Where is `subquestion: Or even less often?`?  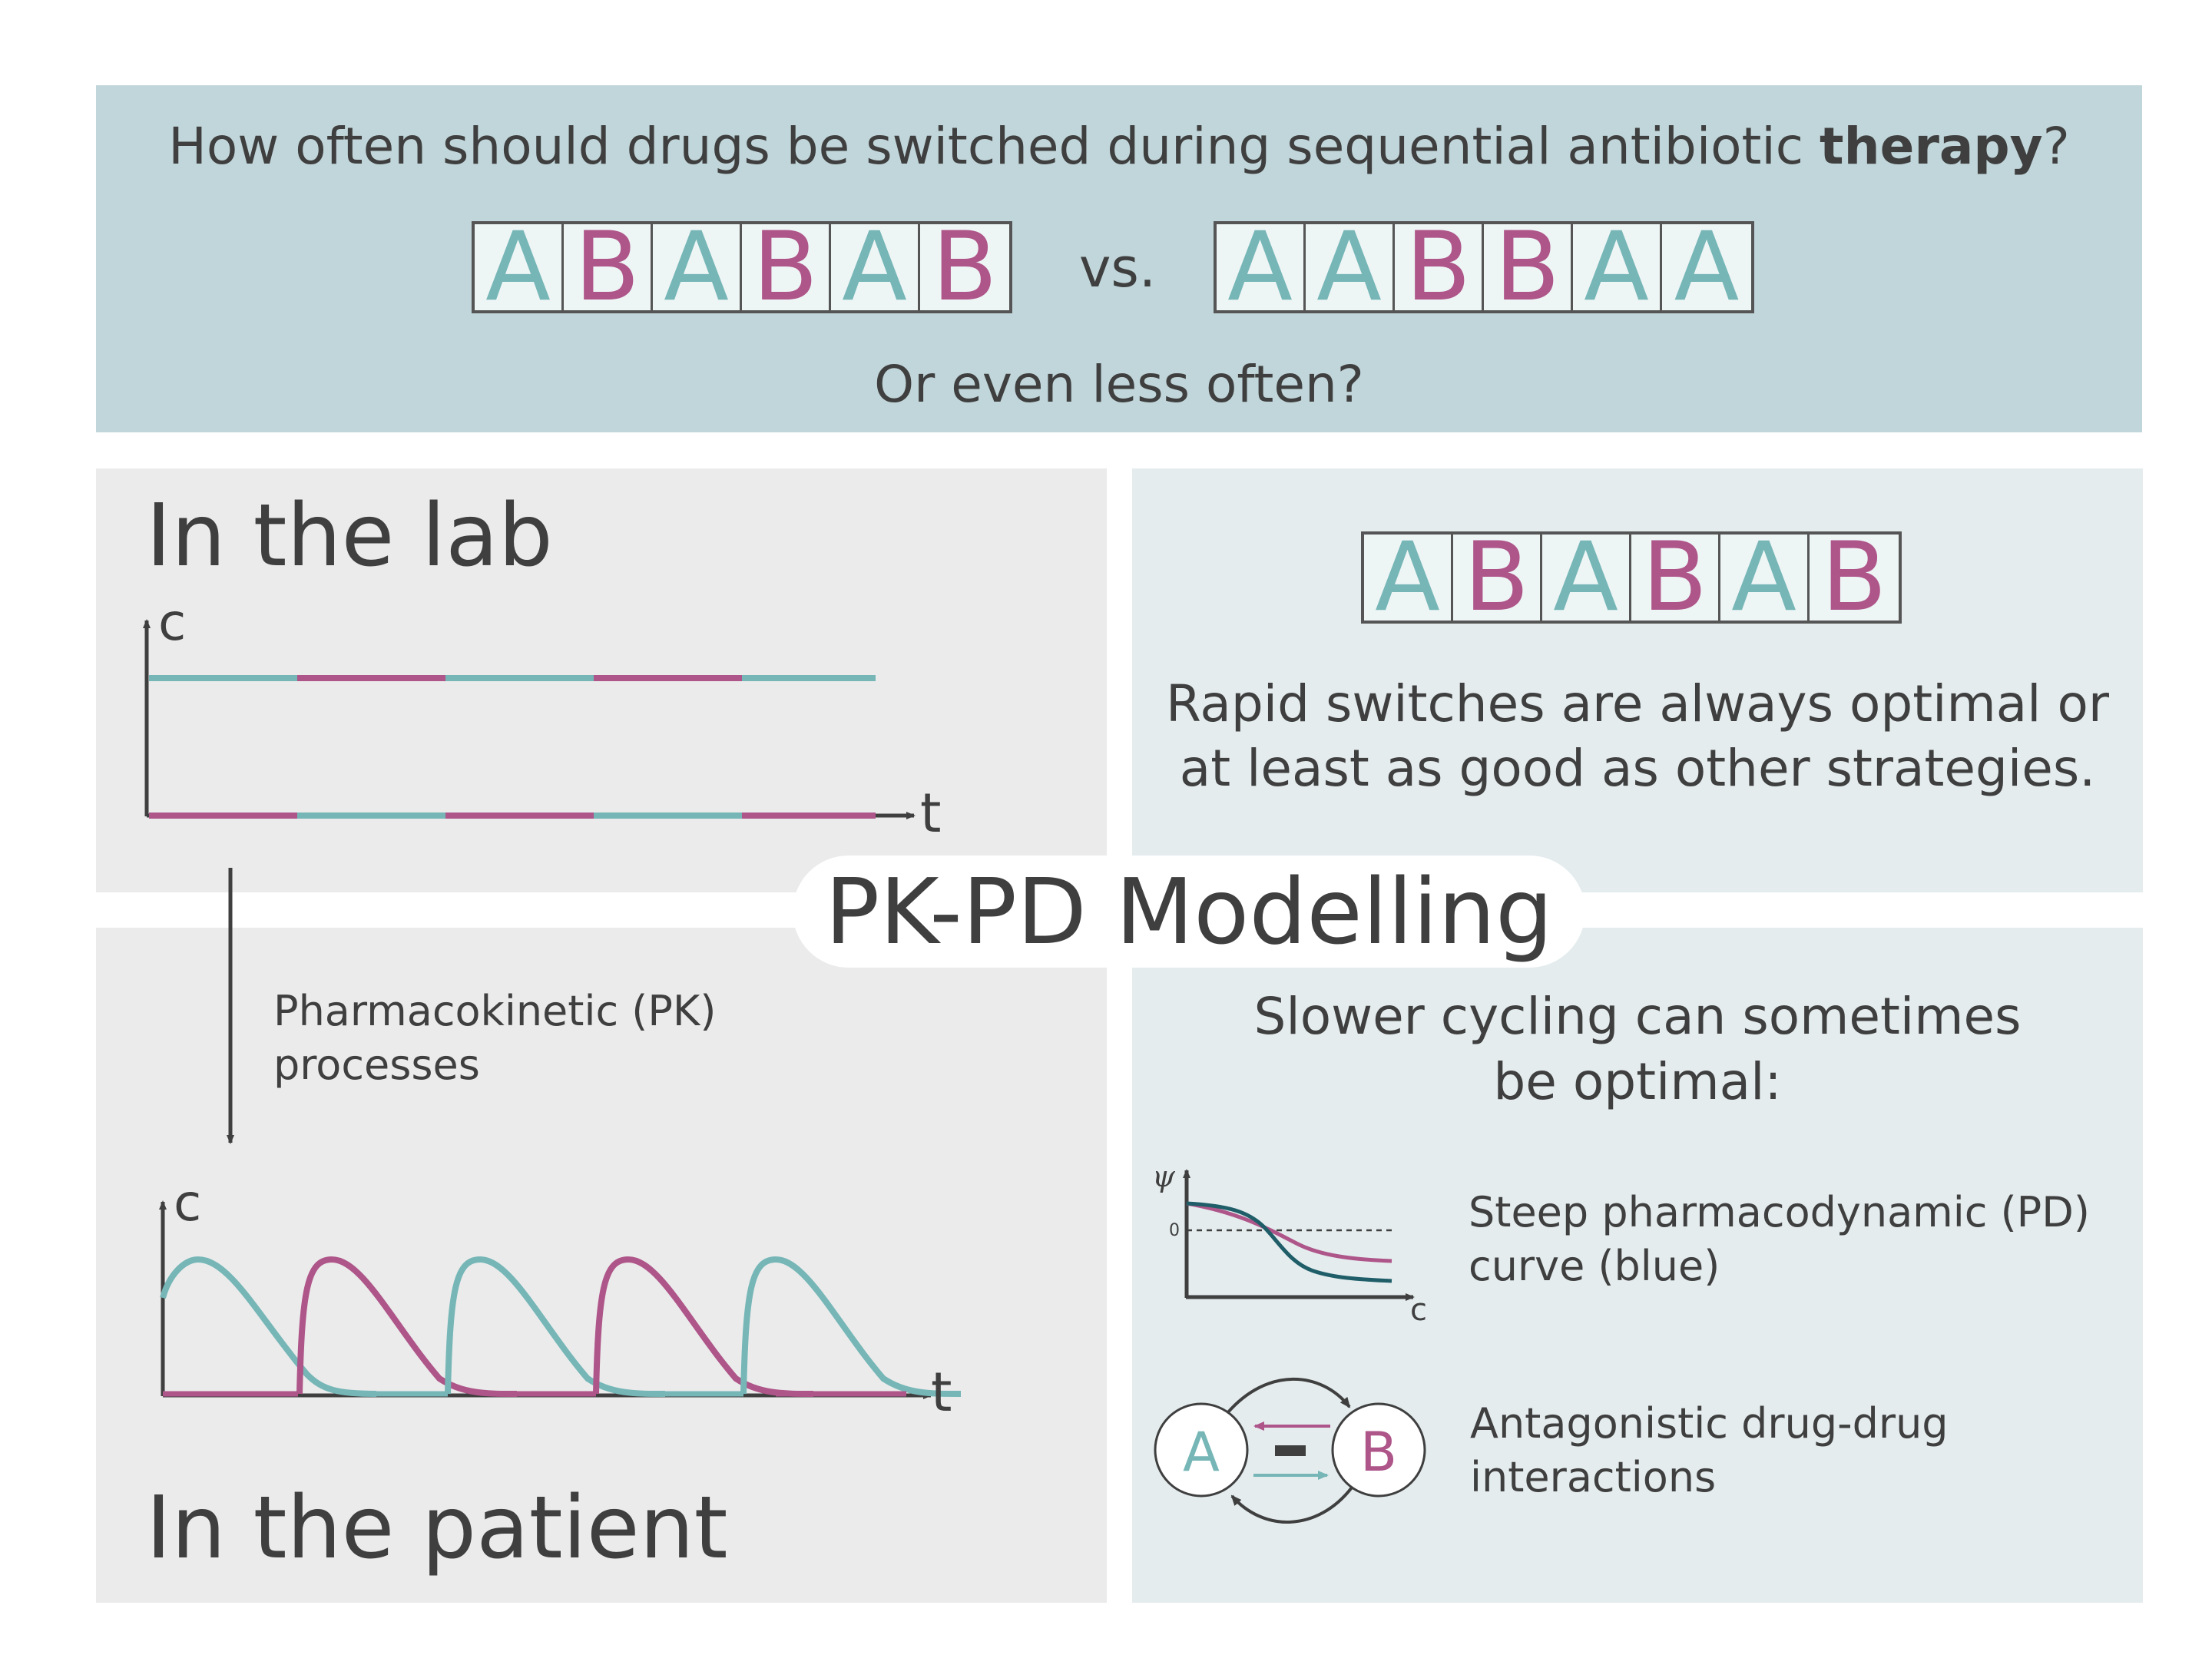 subquestion: Or even less often? is located at coordinates (1119, 384).